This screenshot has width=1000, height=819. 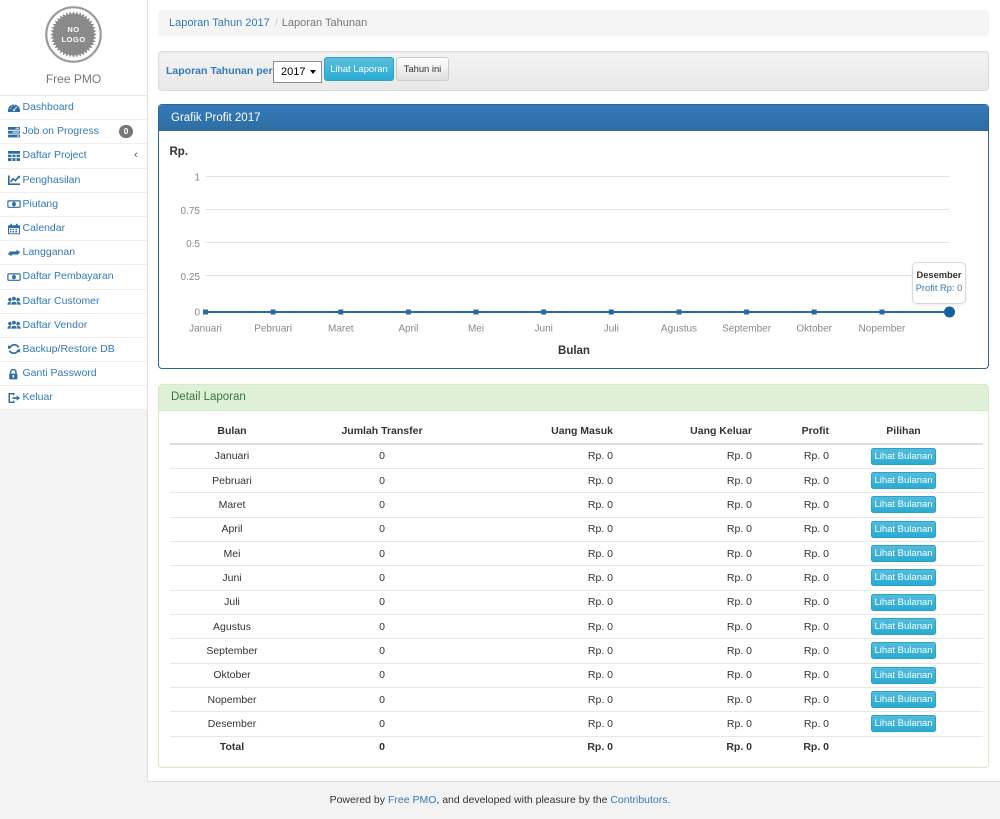 I want to click on svg-text: April, so click(x=408, y=329).